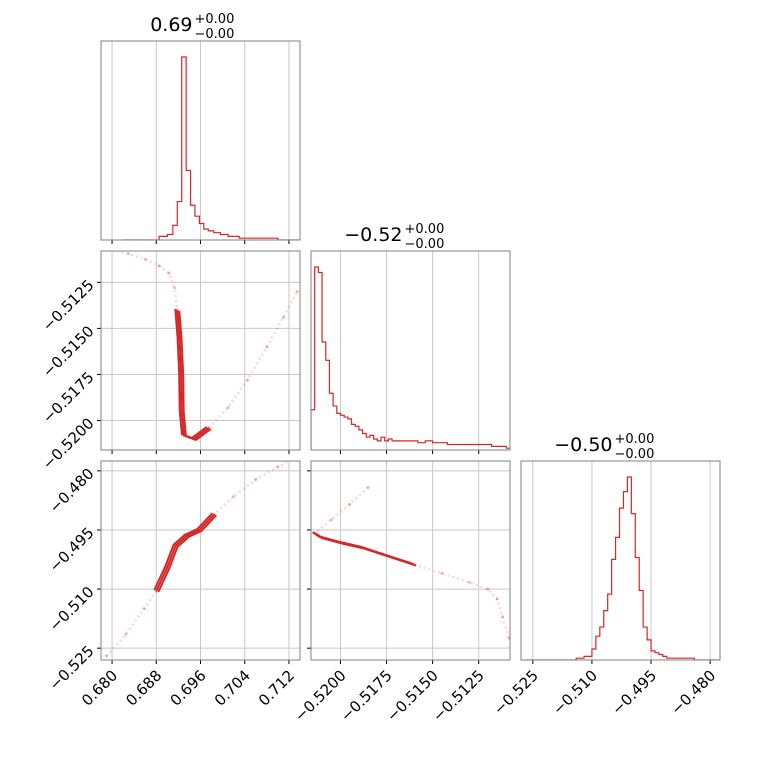 The height and width of the screenshot is (760, 760). I want to click on param-title-0: 0.69 +0.00−0.00, so click(192, 27).